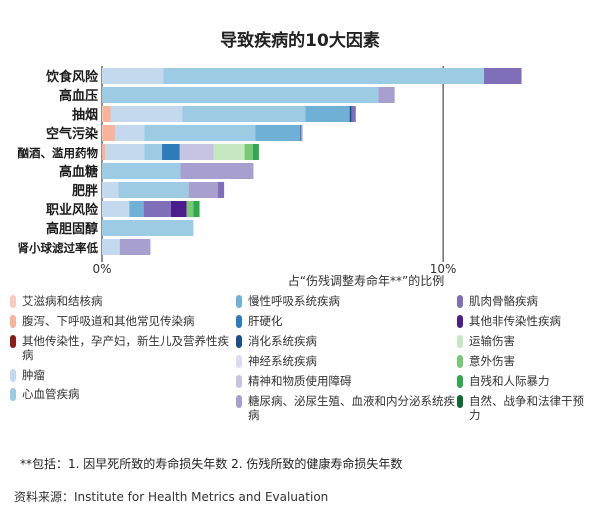  I want to click on category-label-5: 高血糖, so click(78, 172).